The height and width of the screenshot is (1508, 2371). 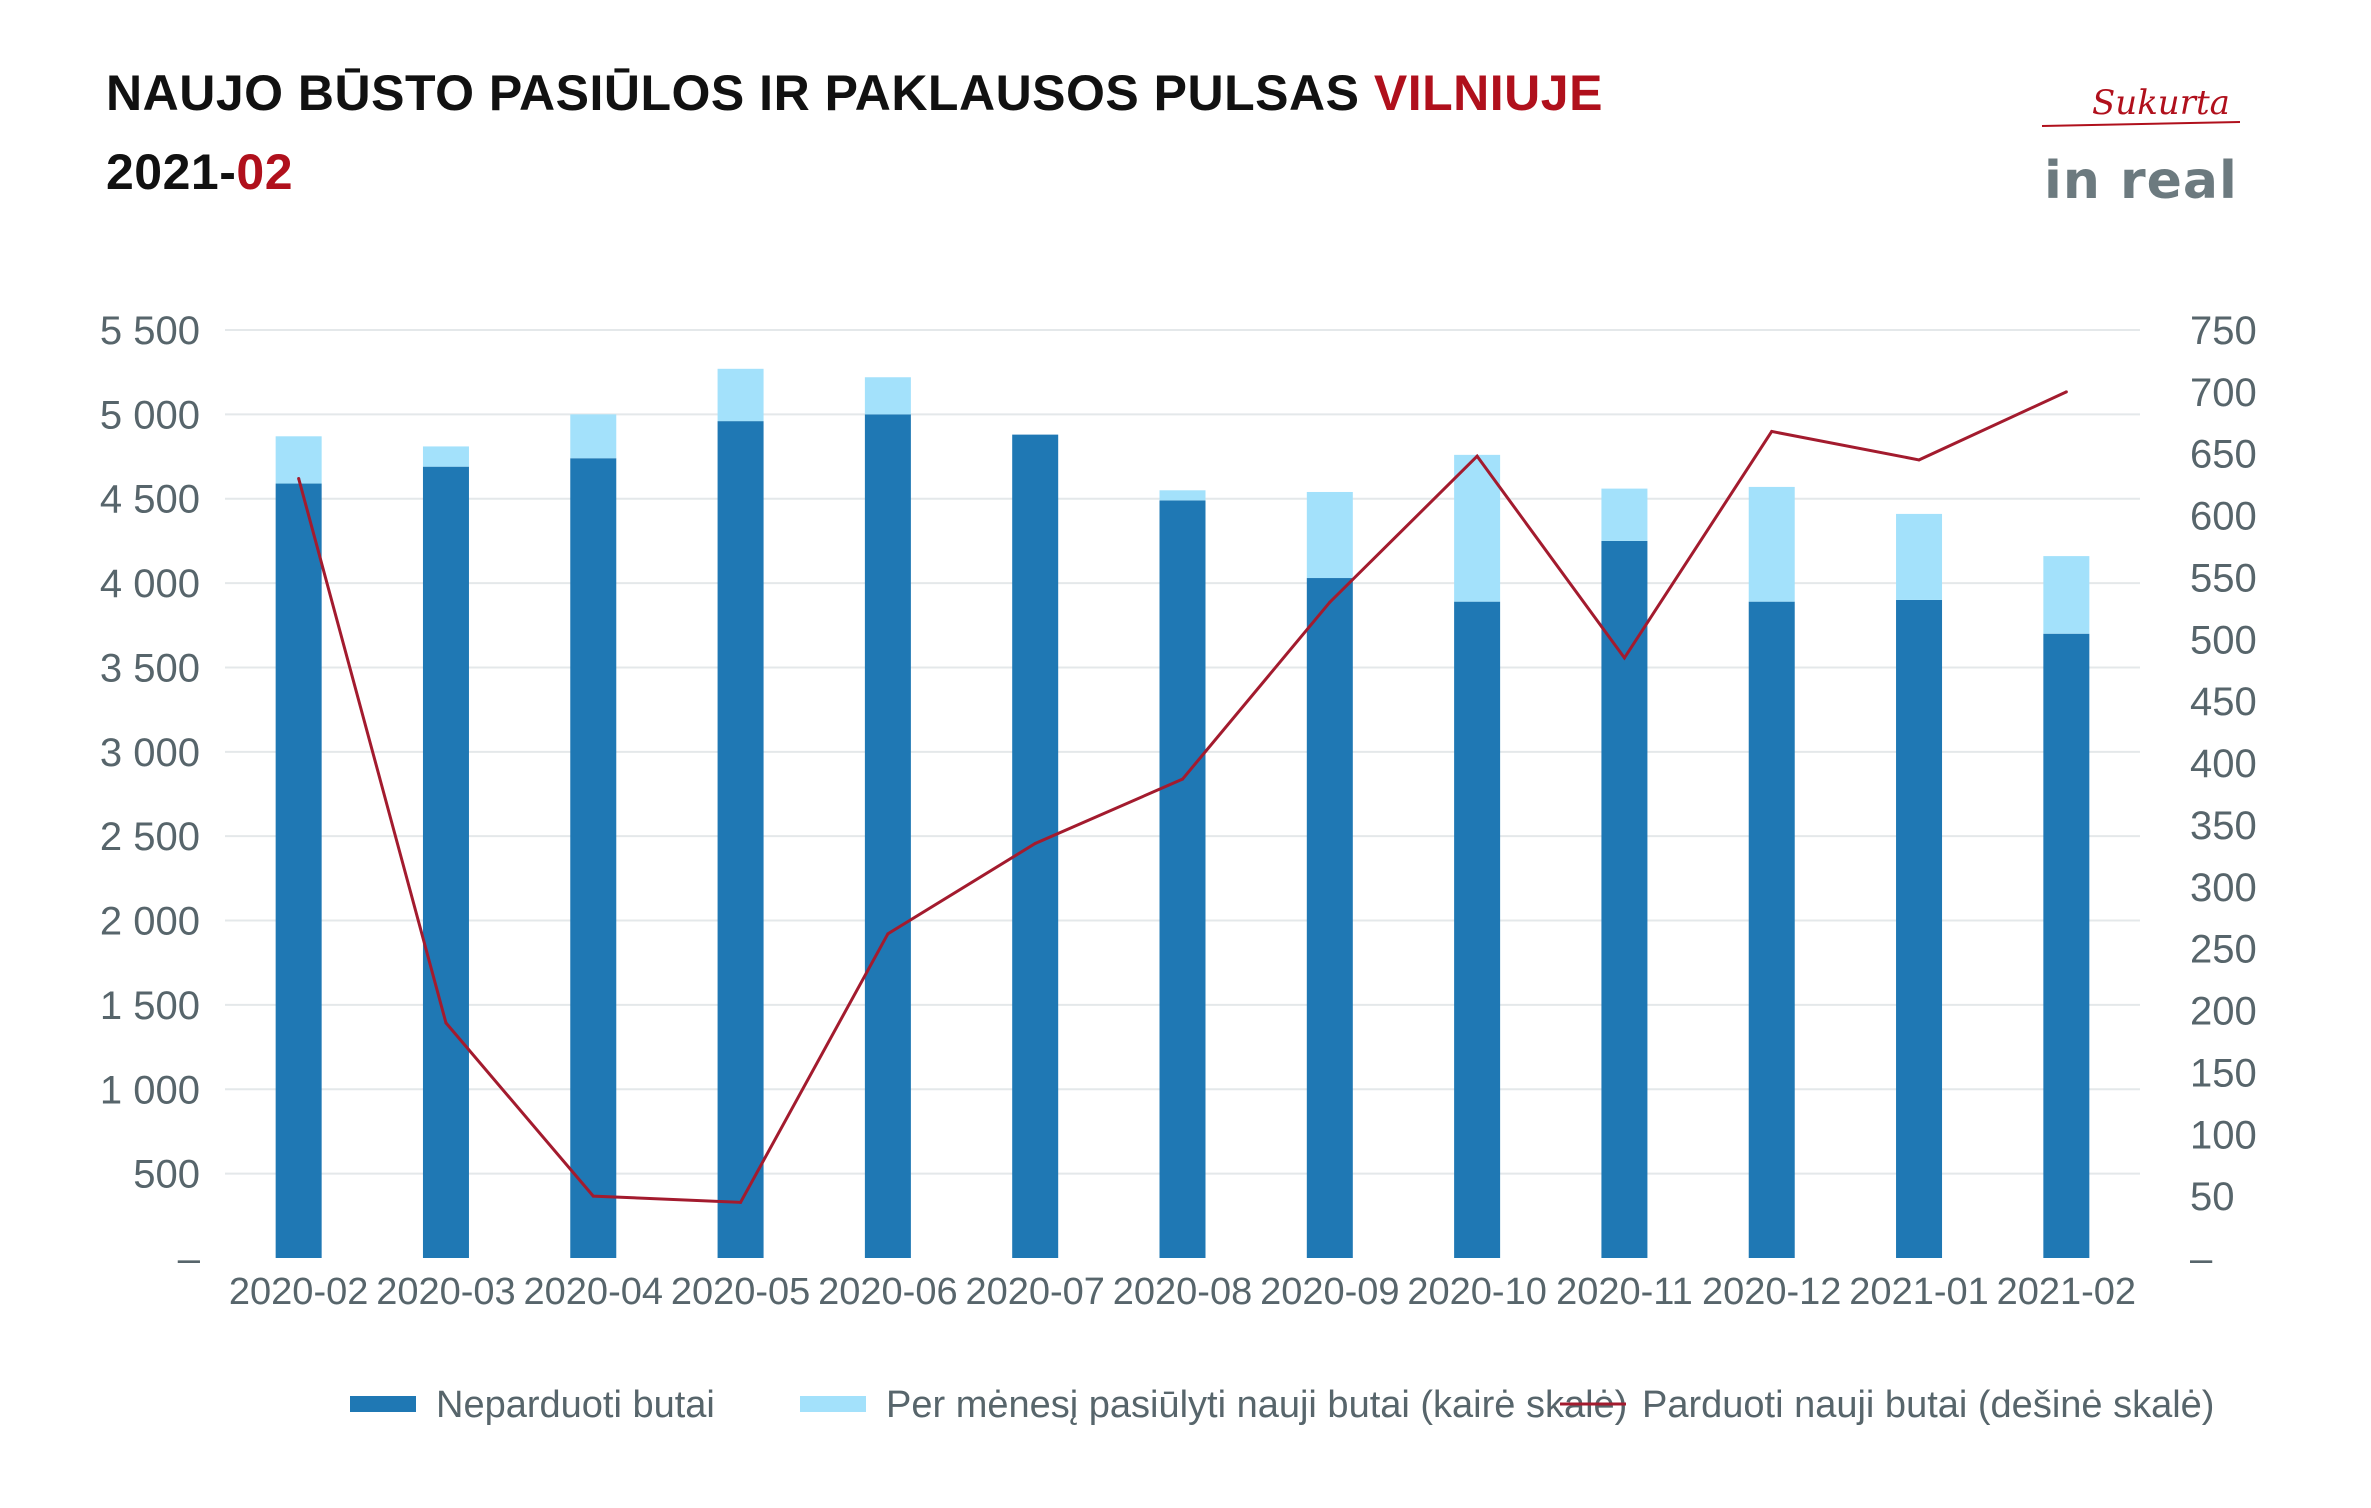 What do you see at coordinates (150, 1006) in the screenshot?
I see `left-tick-label: 1 500` at bounding box center [150, 1006].